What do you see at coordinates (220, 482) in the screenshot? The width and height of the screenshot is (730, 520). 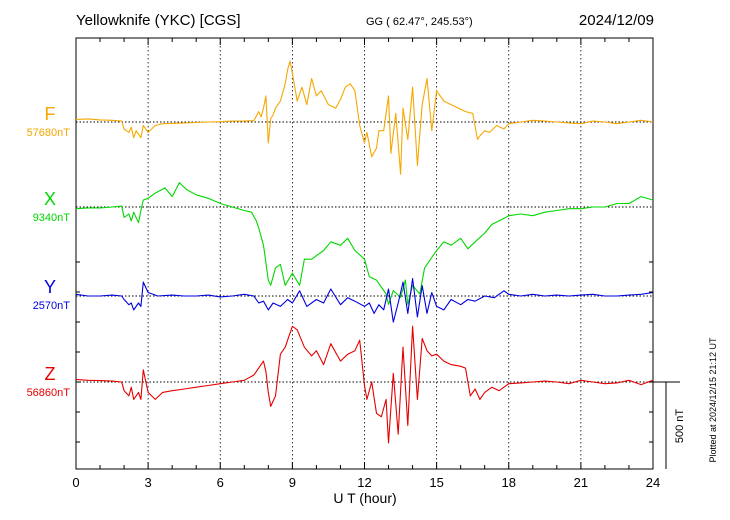 I see `x-tick-label: 6` at bounding box center [220, 482].